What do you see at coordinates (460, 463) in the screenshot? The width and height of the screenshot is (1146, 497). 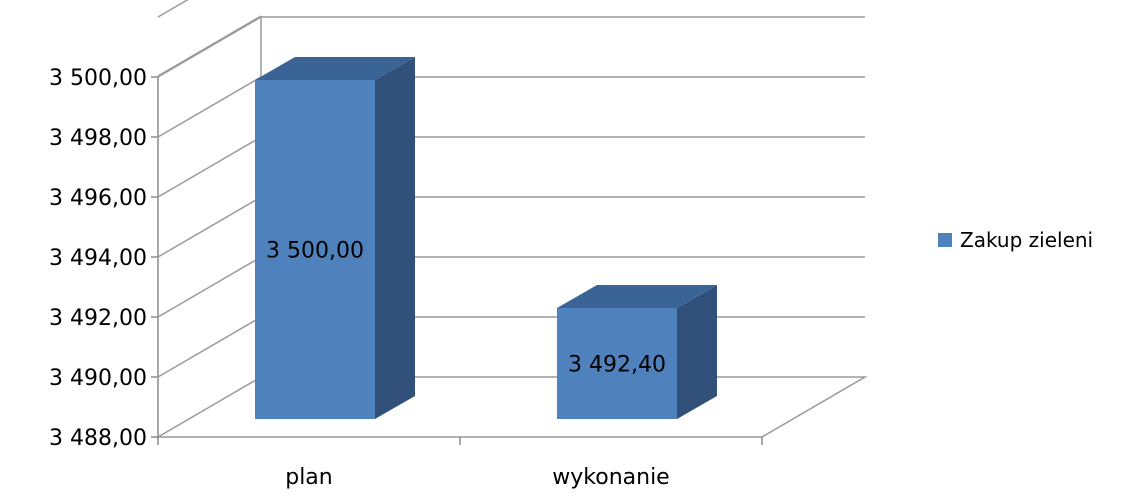 I see `x-axis-ticks: plan wykonanie` at bounding box center [460, 463].